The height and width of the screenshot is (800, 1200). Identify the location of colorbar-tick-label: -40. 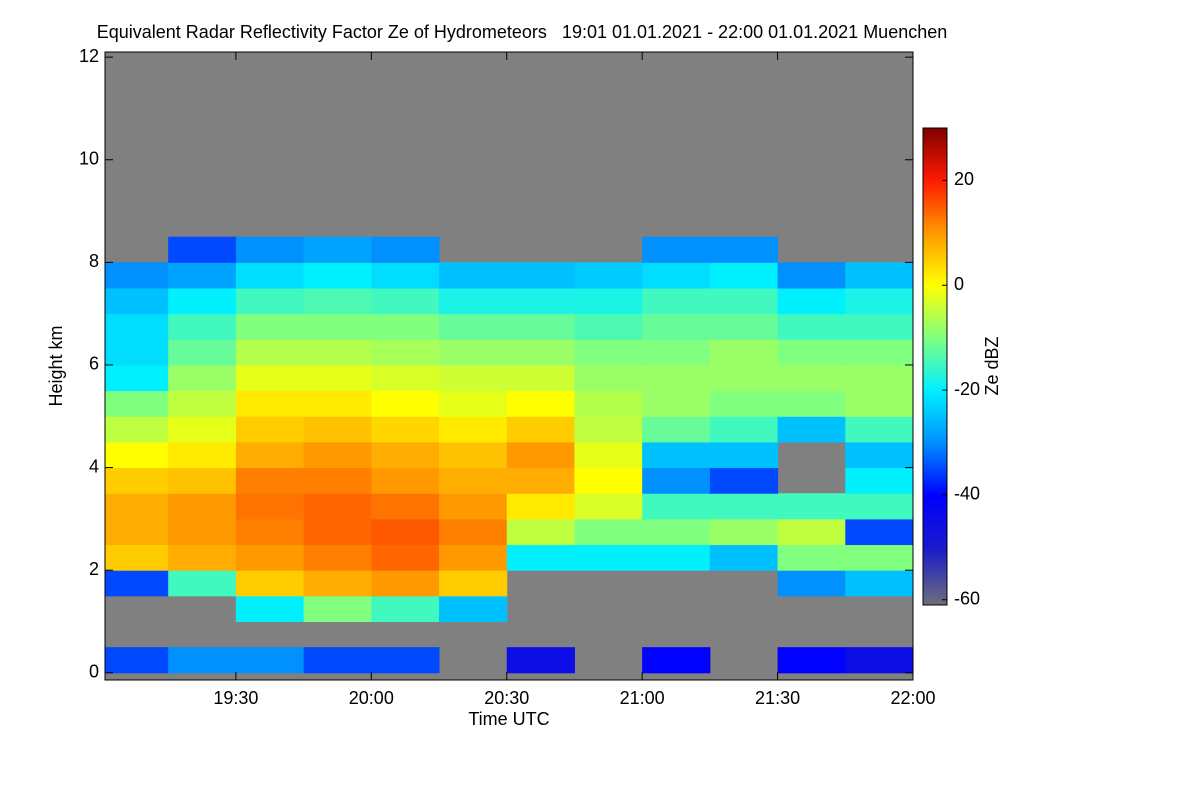
(967, 494).